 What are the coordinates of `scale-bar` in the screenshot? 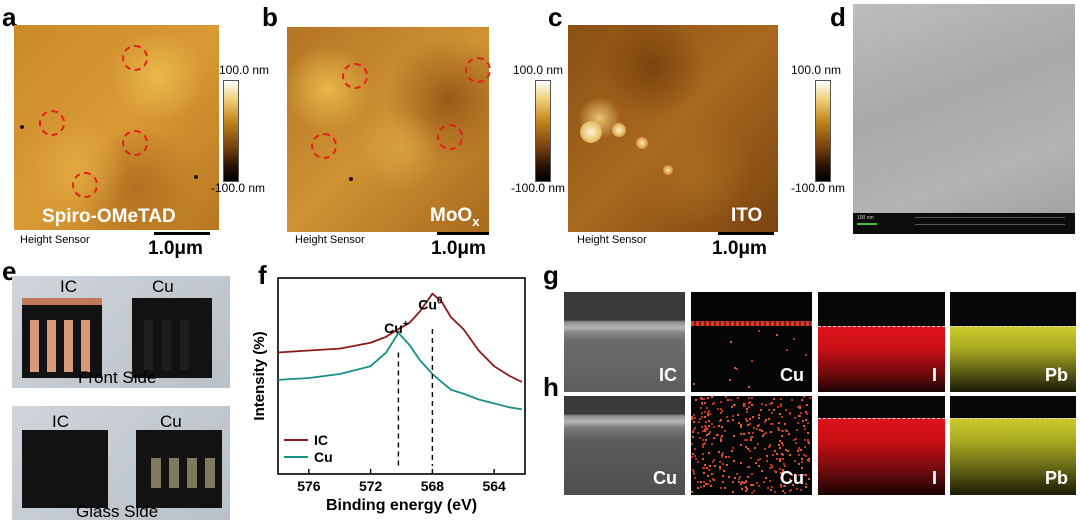 It's located at (746, 233).